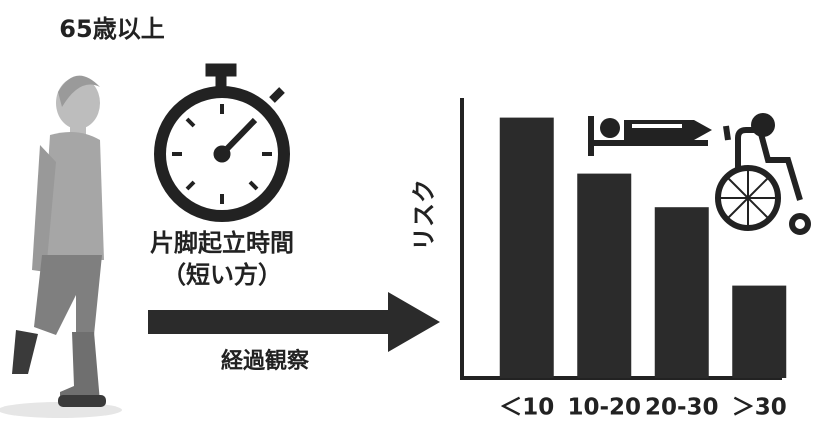  Describe the element at coordinates (222, 275) in the screenshot. I see `stopwatch-label: （短い方）` at that location.